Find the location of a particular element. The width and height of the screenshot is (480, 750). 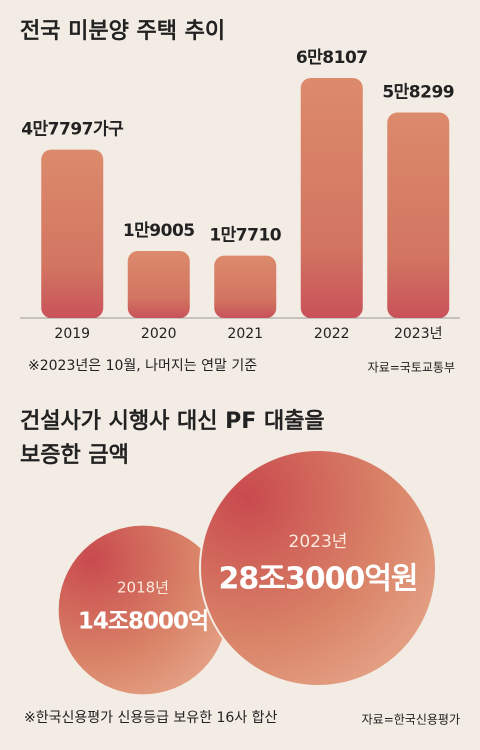

source: 자료=한국신용평가 is located at coordinates (411, 720).